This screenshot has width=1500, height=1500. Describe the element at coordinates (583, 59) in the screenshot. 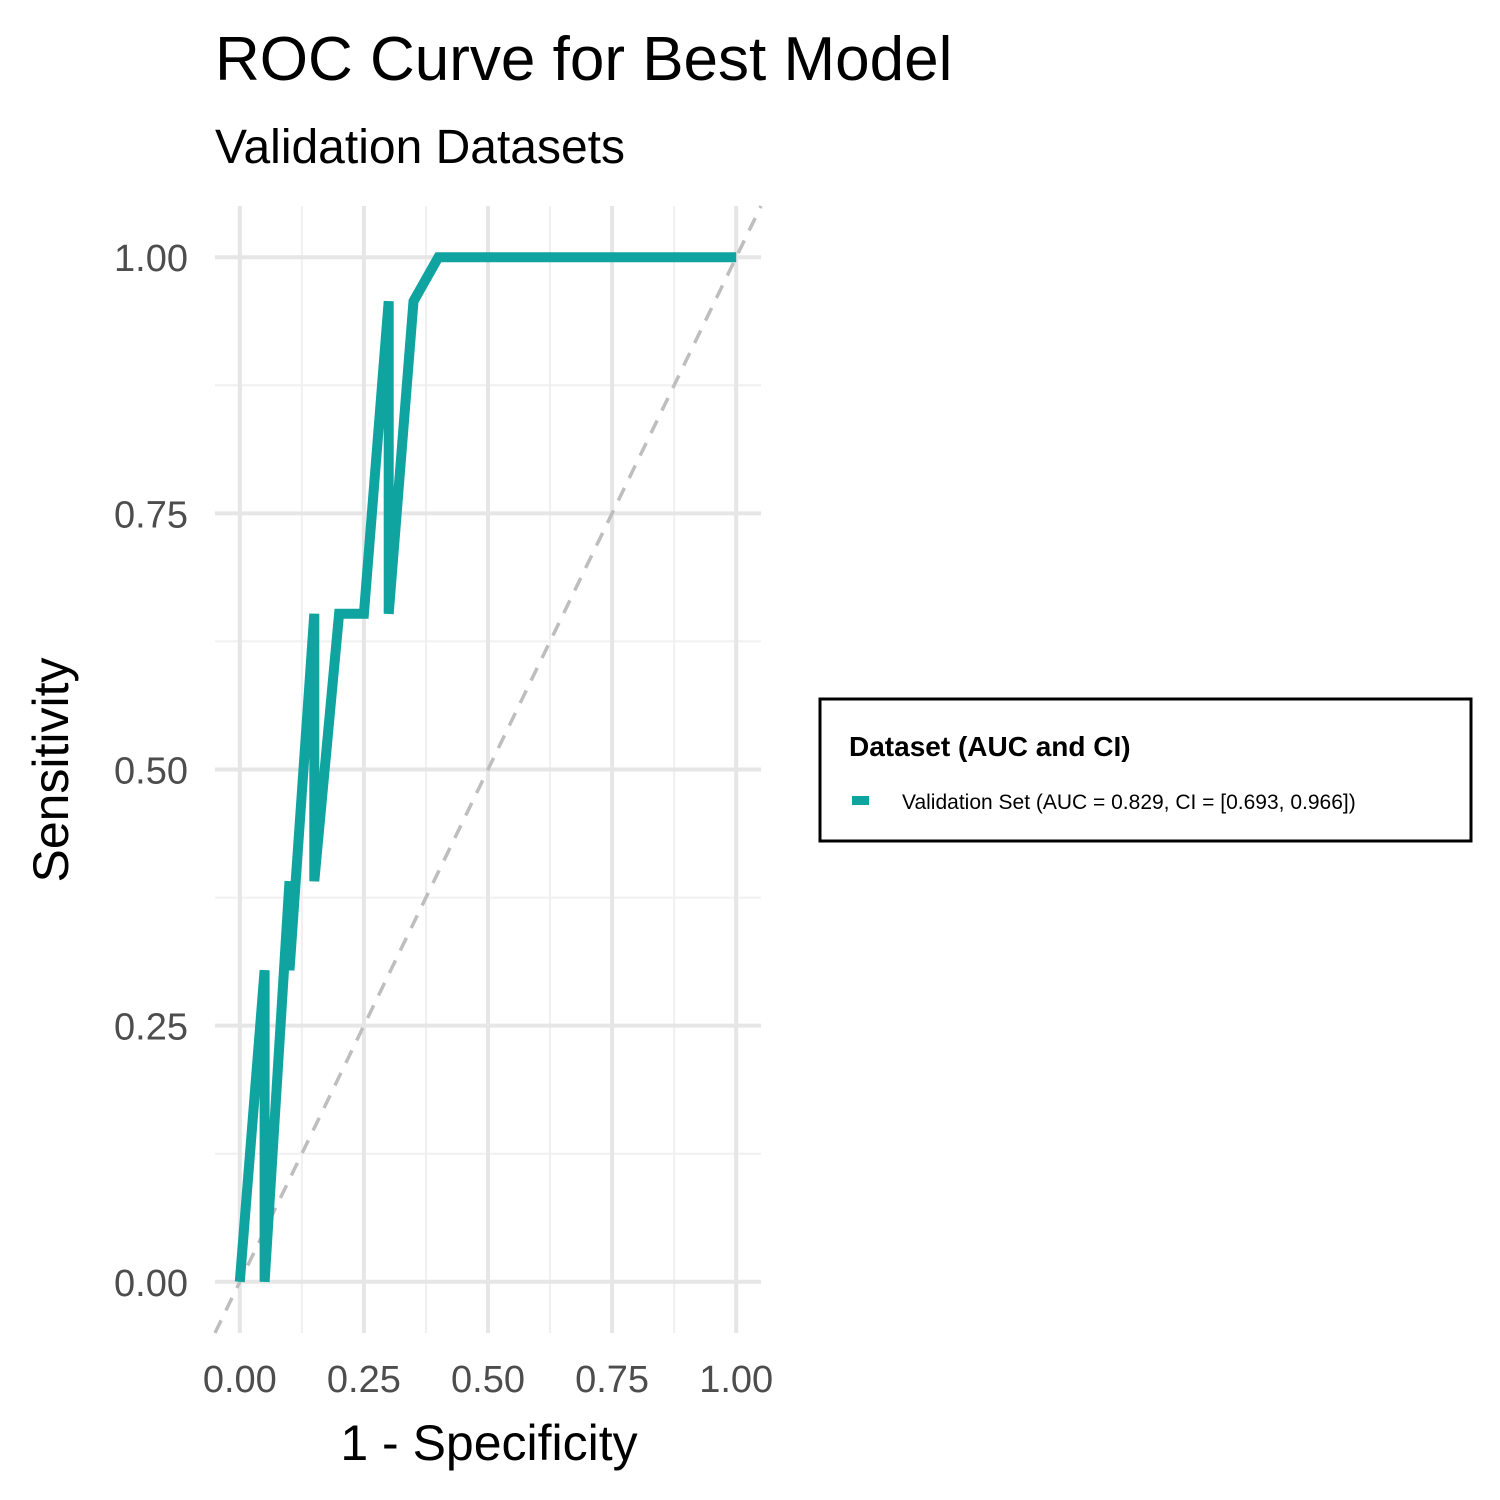

I see `chart-title: ROC Curve for Best Model` at that location.